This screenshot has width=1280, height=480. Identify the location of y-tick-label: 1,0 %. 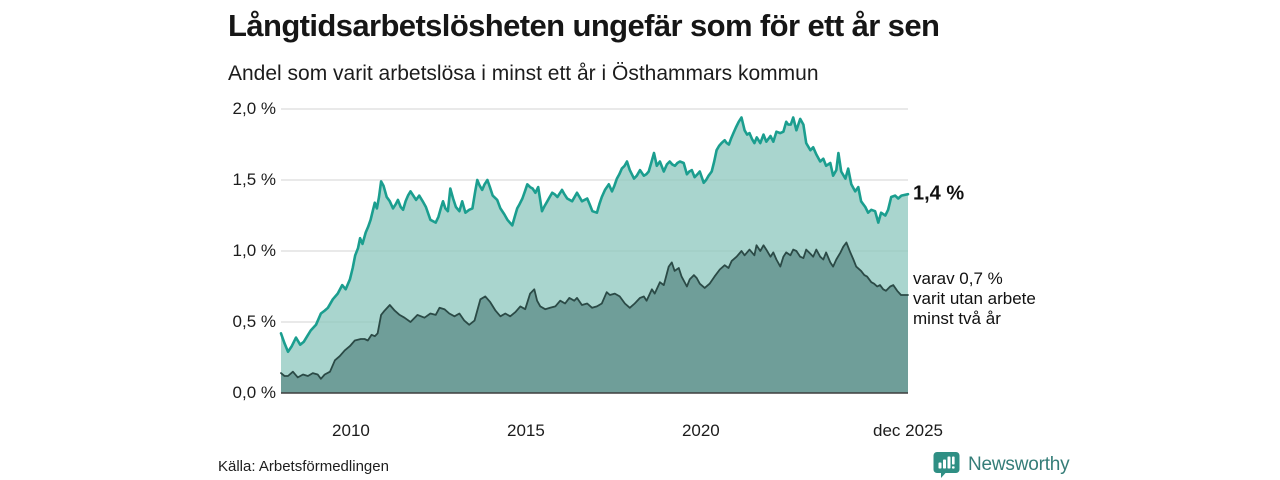
(254, 250).